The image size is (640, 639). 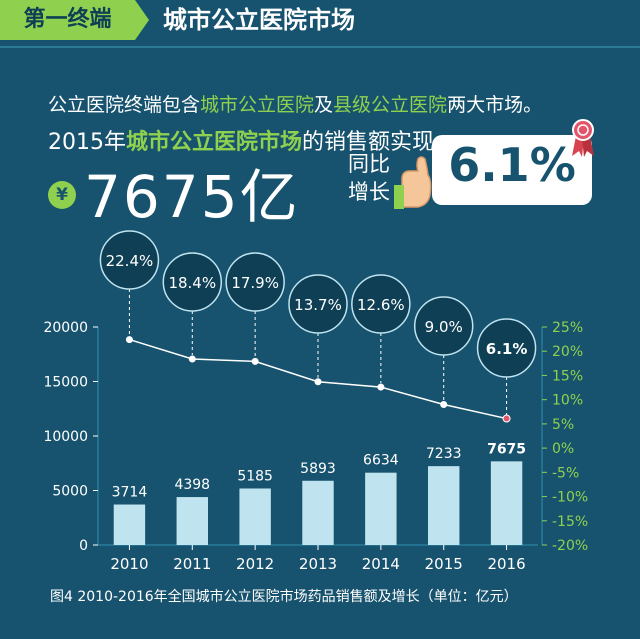 I want to click on x-tick-label: 2012, so click(x=255, y=564).